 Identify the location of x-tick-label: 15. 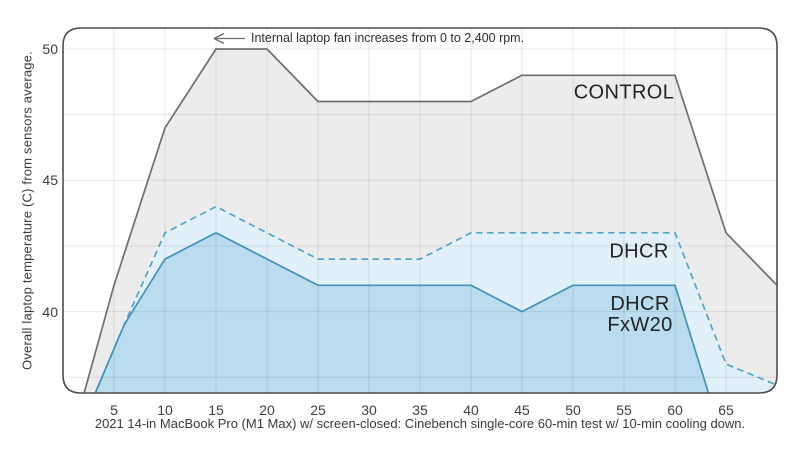
(216, 410).